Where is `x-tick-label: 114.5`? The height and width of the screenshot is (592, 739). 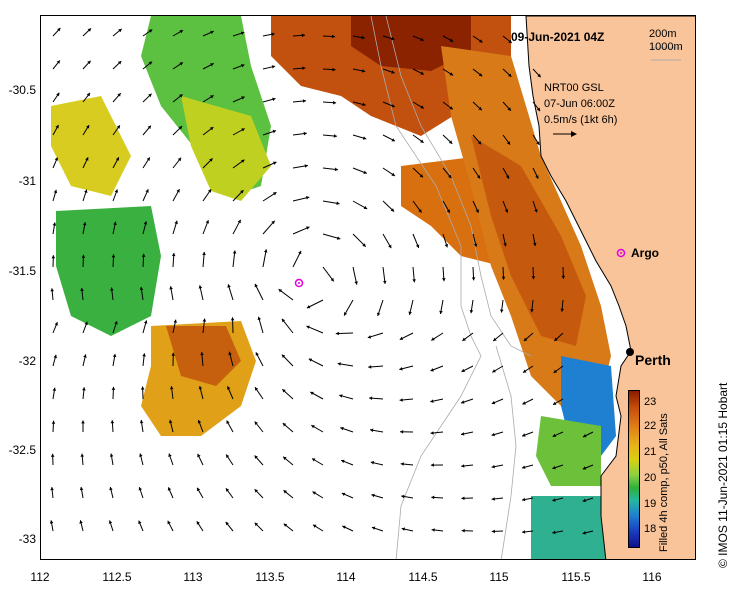
x-tick-label: 114.5 is located at coordinates (423, 577).